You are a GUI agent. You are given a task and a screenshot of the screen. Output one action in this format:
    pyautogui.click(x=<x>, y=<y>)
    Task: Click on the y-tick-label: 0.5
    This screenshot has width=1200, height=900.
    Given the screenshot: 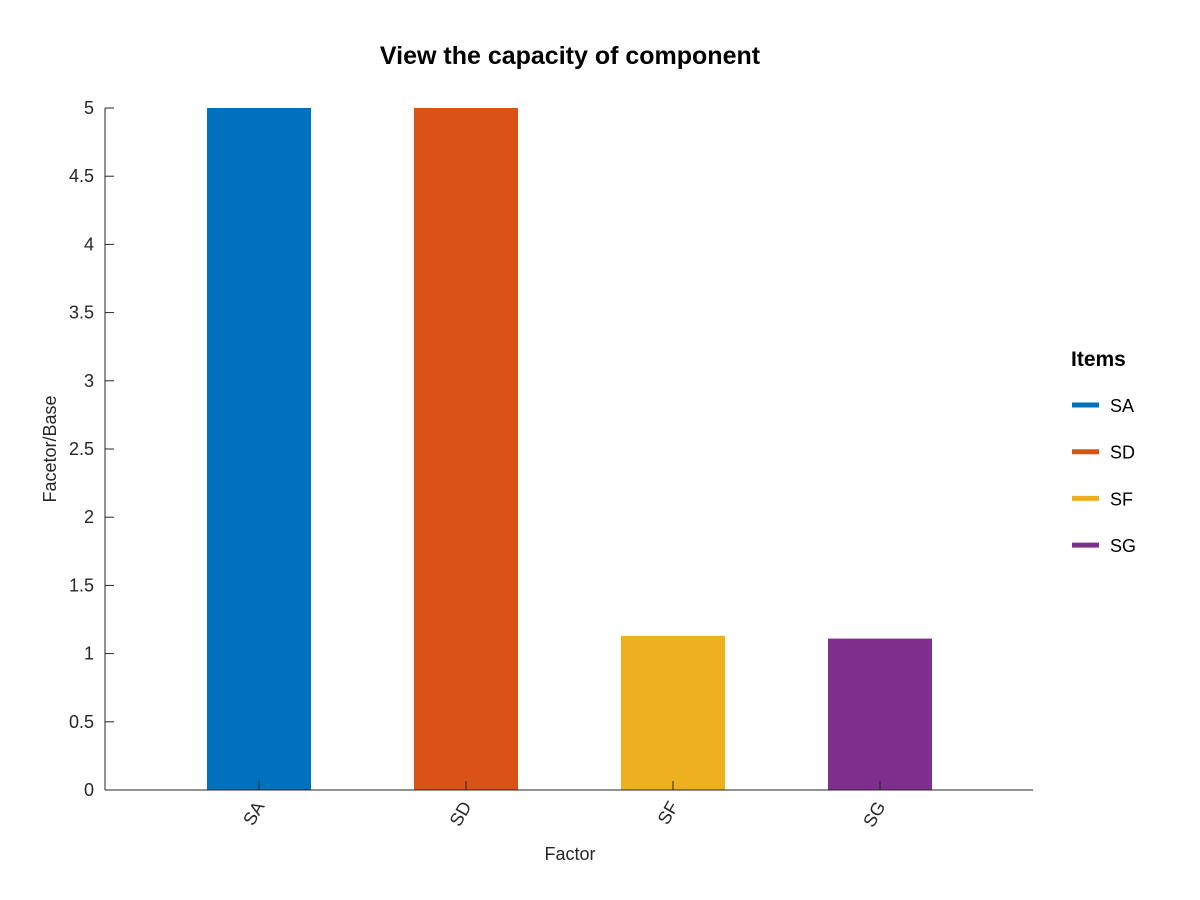 What is the action you would take?
    pyautogui.click(x=81, y=722)
    